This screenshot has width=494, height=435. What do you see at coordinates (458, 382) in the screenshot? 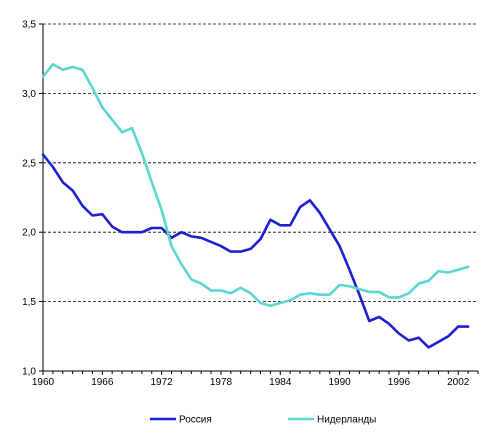
I see `x-tick-label: 2002` at bounding box center [458, 382].